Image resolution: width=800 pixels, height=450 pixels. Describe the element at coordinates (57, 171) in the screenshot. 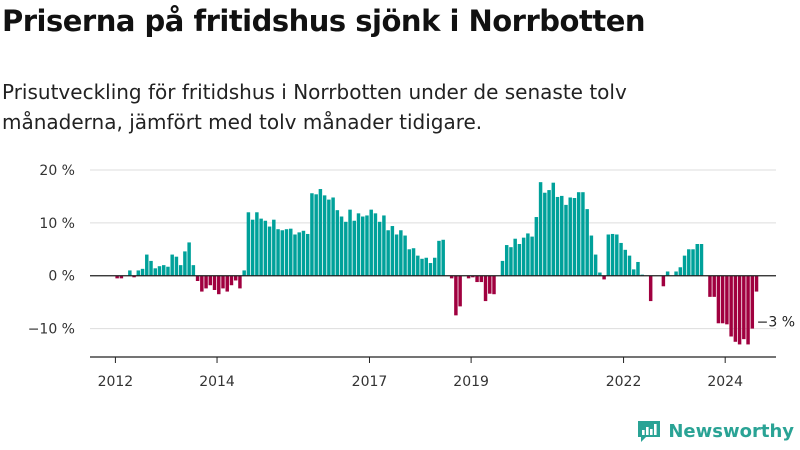

I see `y-tick-label: 20 %` at that location.